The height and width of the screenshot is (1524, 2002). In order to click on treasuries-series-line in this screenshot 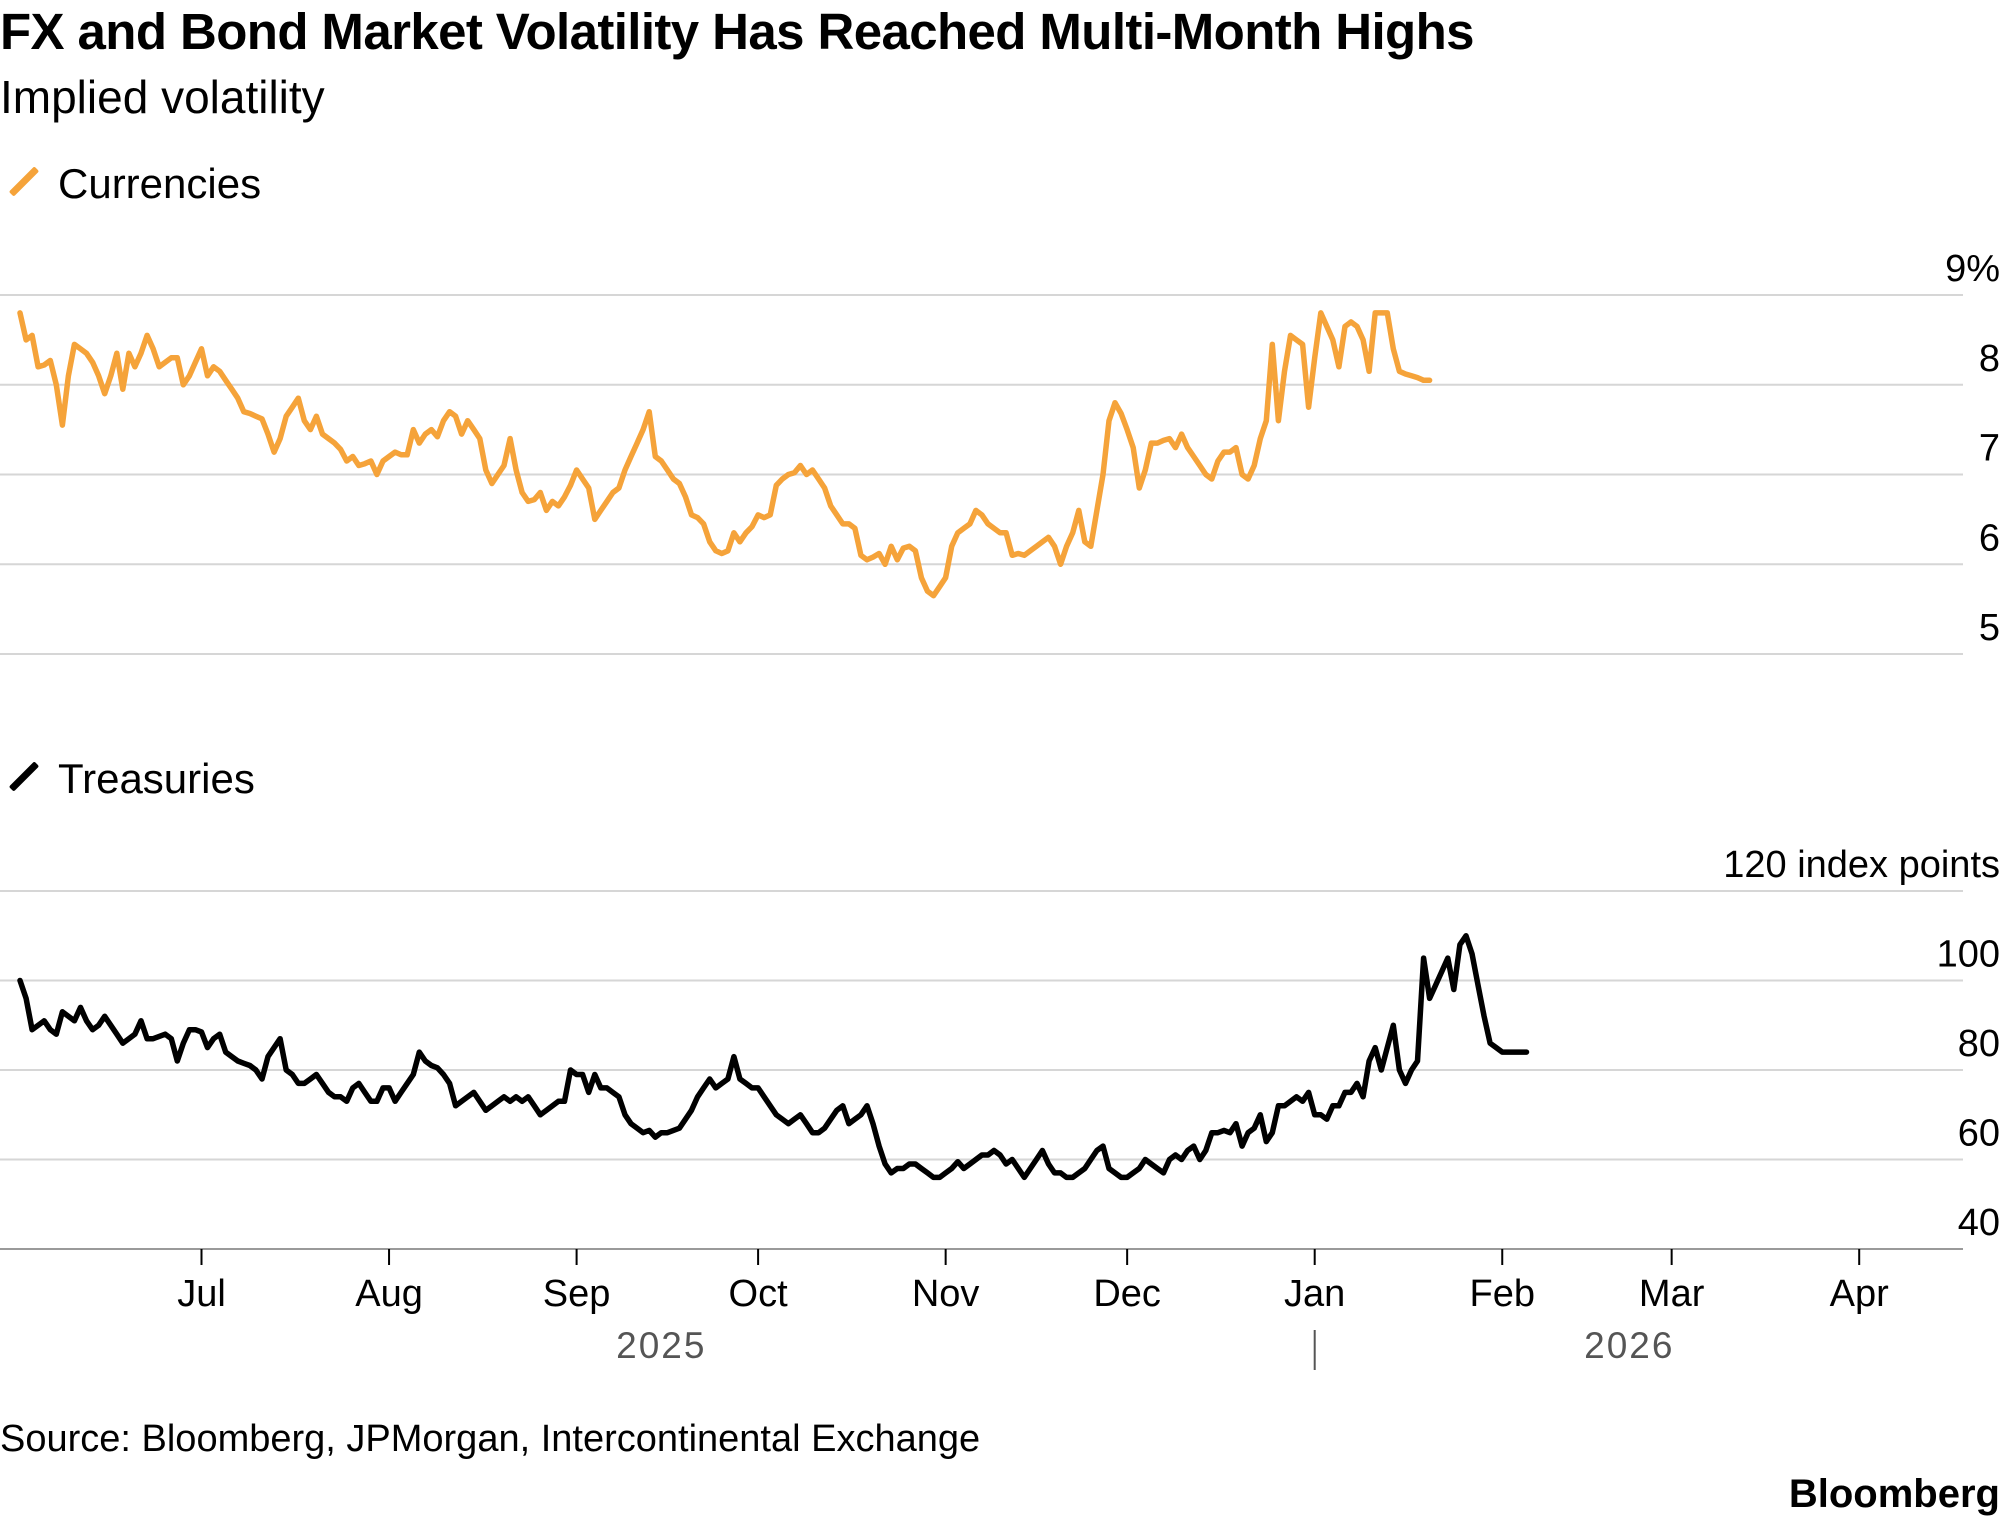, I will do `click(773, 1057)`.